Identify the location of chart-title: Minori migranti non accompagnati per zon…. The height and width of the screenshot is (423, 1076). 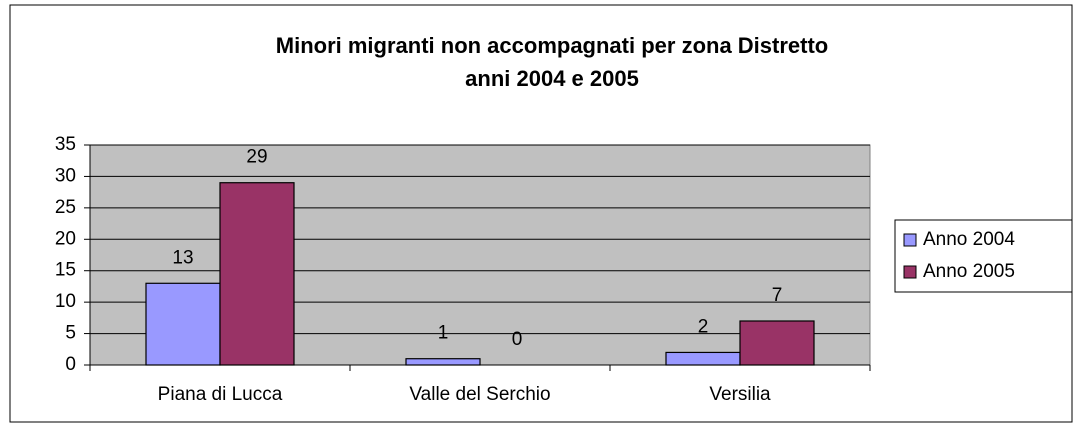
(552, 45).